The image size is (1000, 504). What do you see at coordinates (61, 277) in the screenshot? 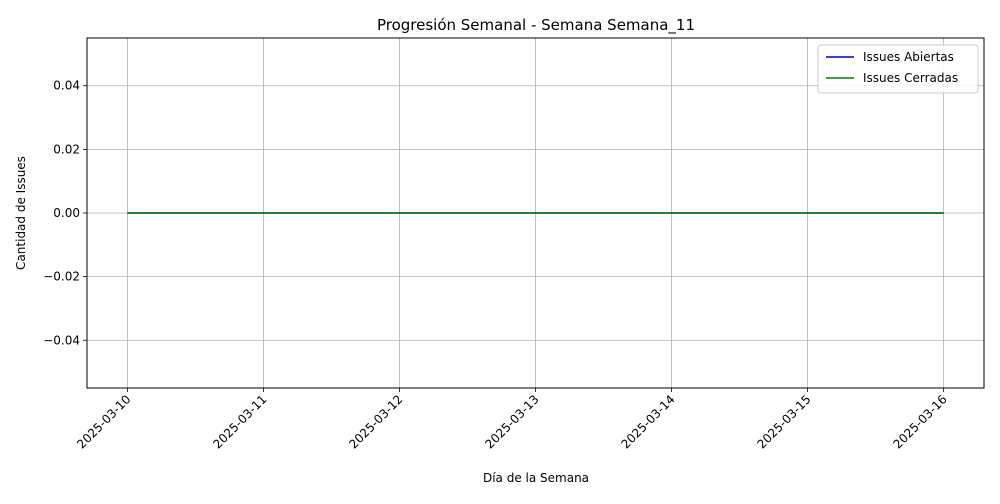
I see `y-tick-label: −0.02` at bounding box center [61, 277].